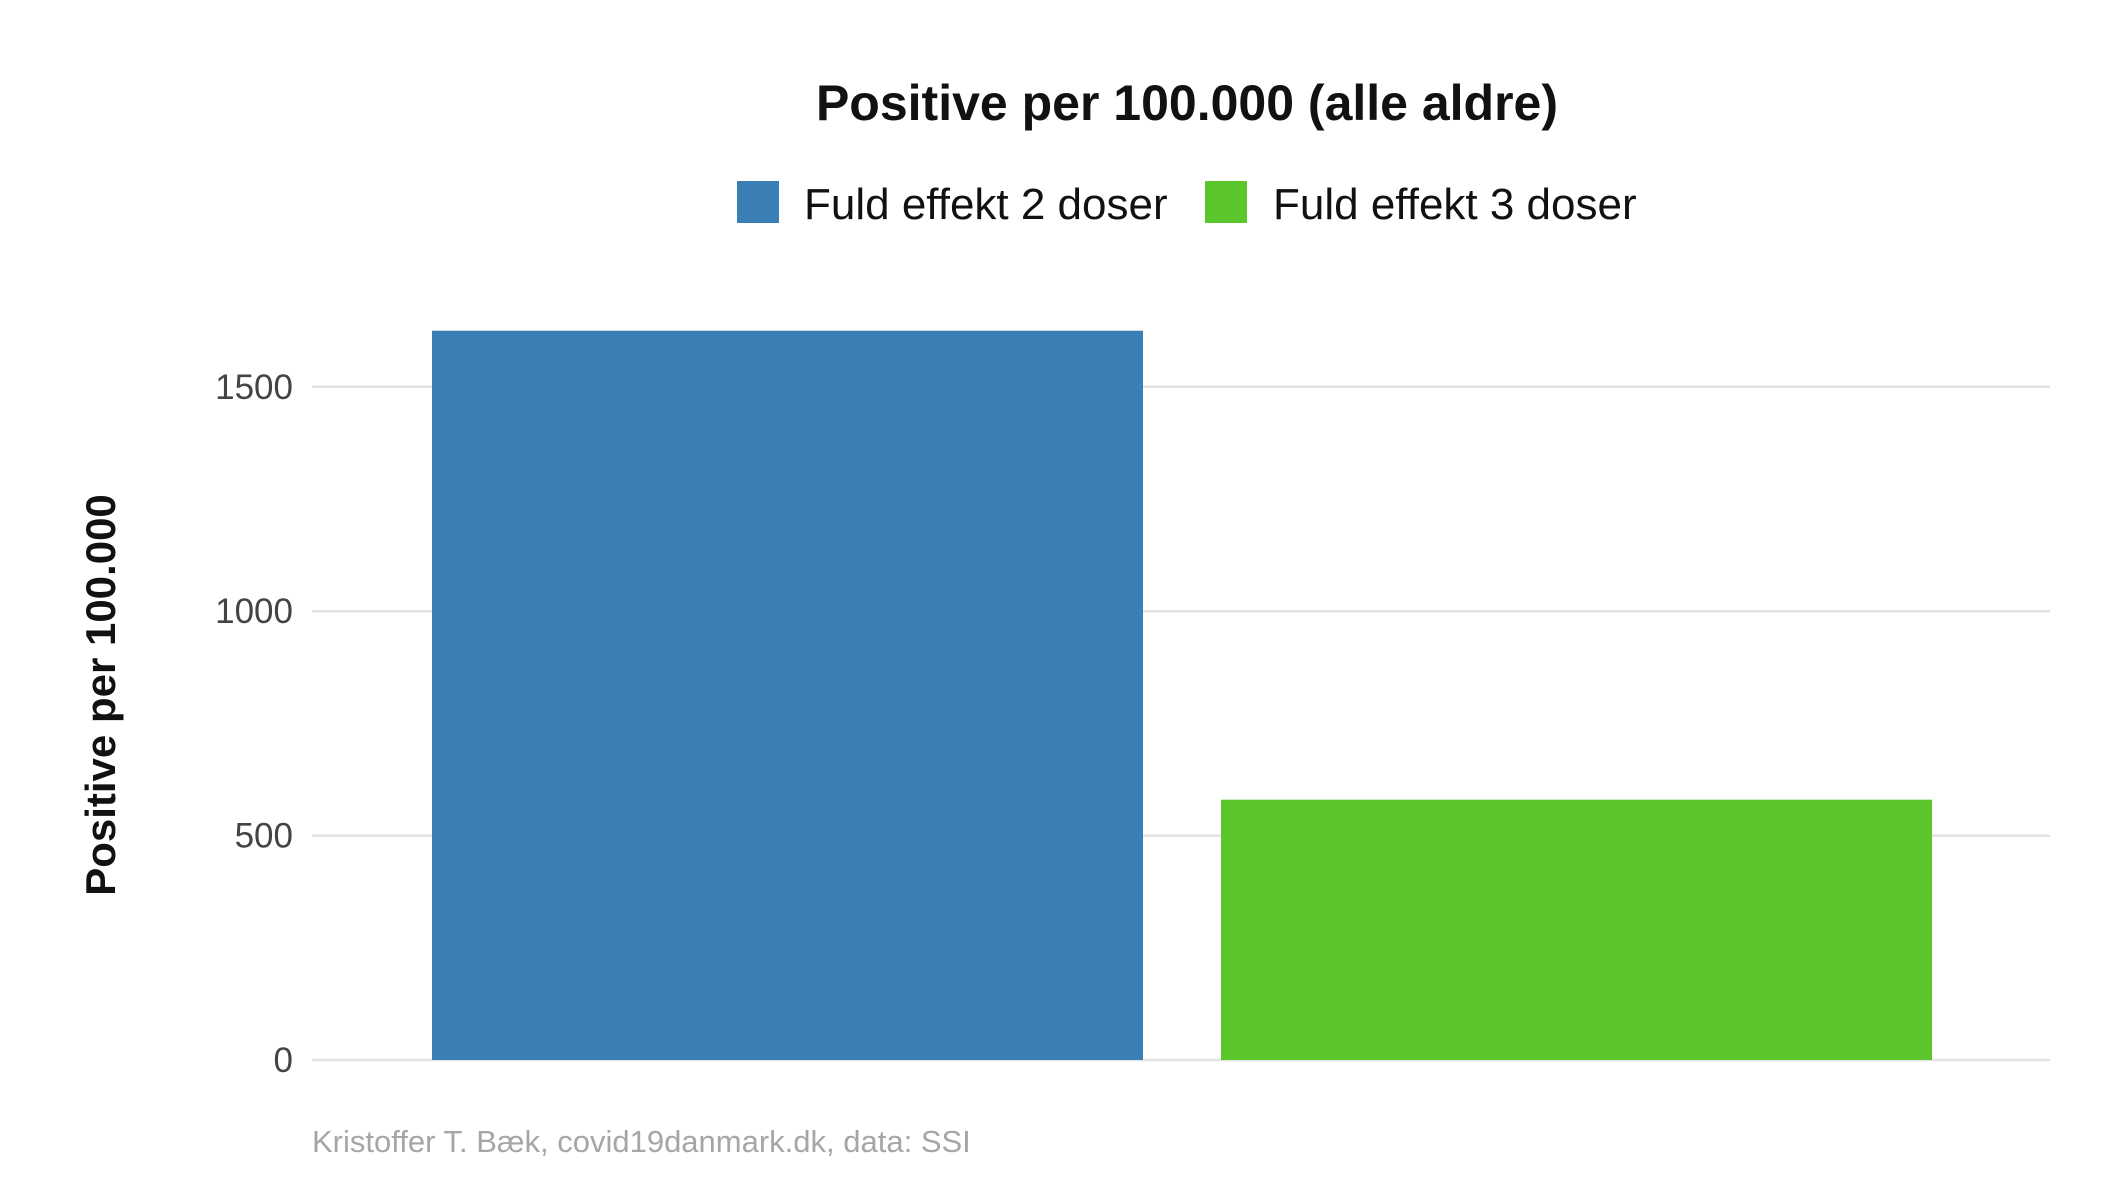 This screenshot has height=1181, width=2125. I want to click on y-tick-label-0: 0, so click(283, 1060).